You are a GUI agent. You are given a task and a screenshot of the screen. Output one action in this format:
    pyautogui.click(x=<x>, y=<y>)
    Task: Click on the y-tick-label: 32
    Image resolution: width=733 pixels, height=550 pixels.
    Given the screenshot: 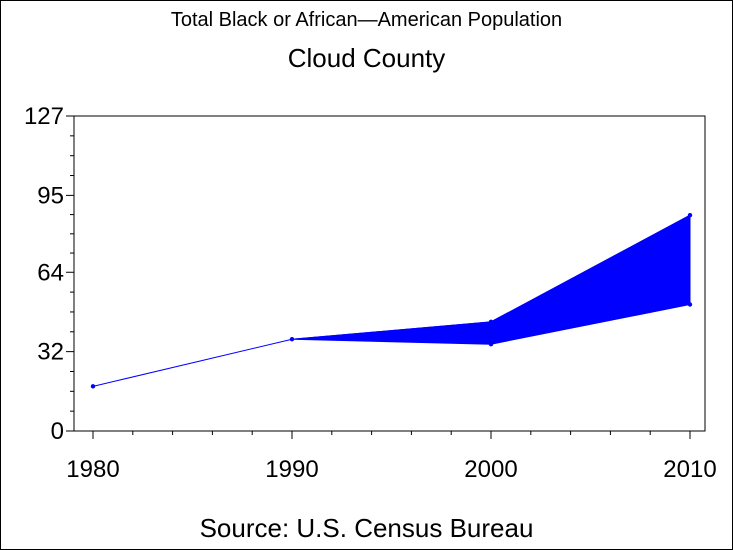 What is the action you would take?
    pyautogui.click(x=50, y=352)
    